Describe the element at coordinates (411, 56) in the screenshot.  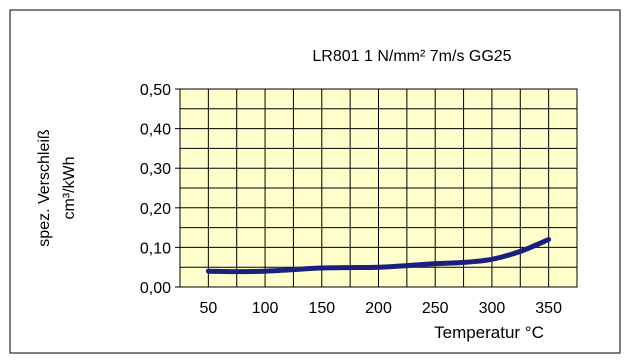
I see `chart-title: LR801 1 N/mm² 7m/s GG25` at that location.